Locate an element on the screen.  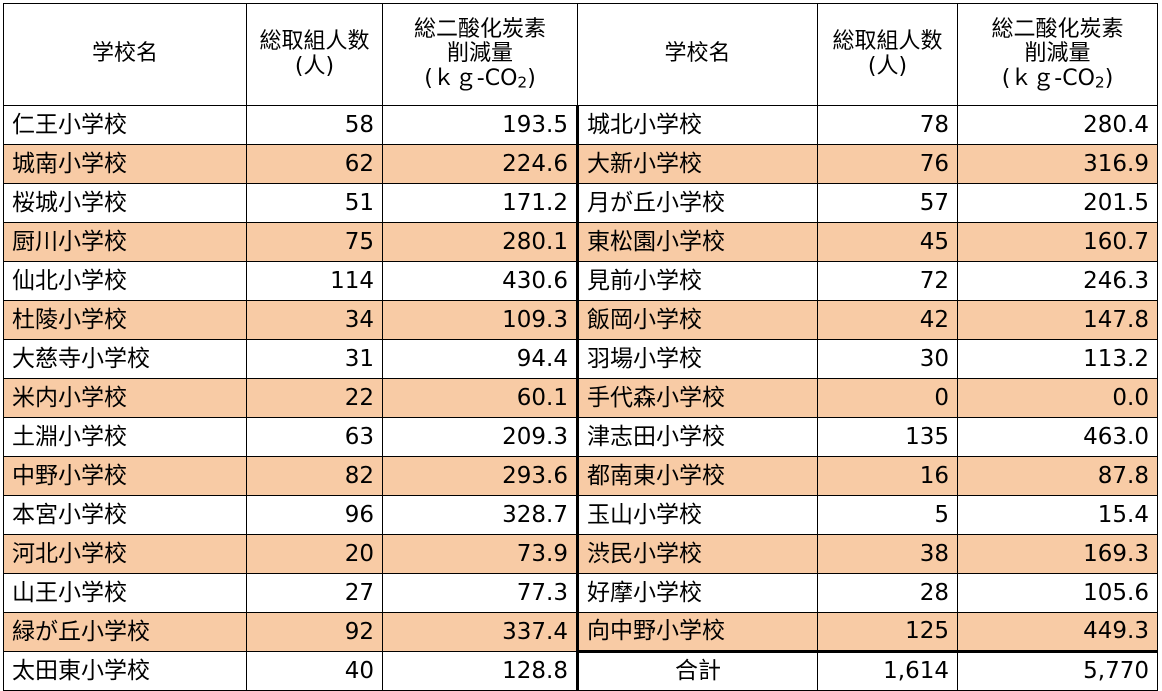
participants-cell: 40 is located at coordinates (314, 671).